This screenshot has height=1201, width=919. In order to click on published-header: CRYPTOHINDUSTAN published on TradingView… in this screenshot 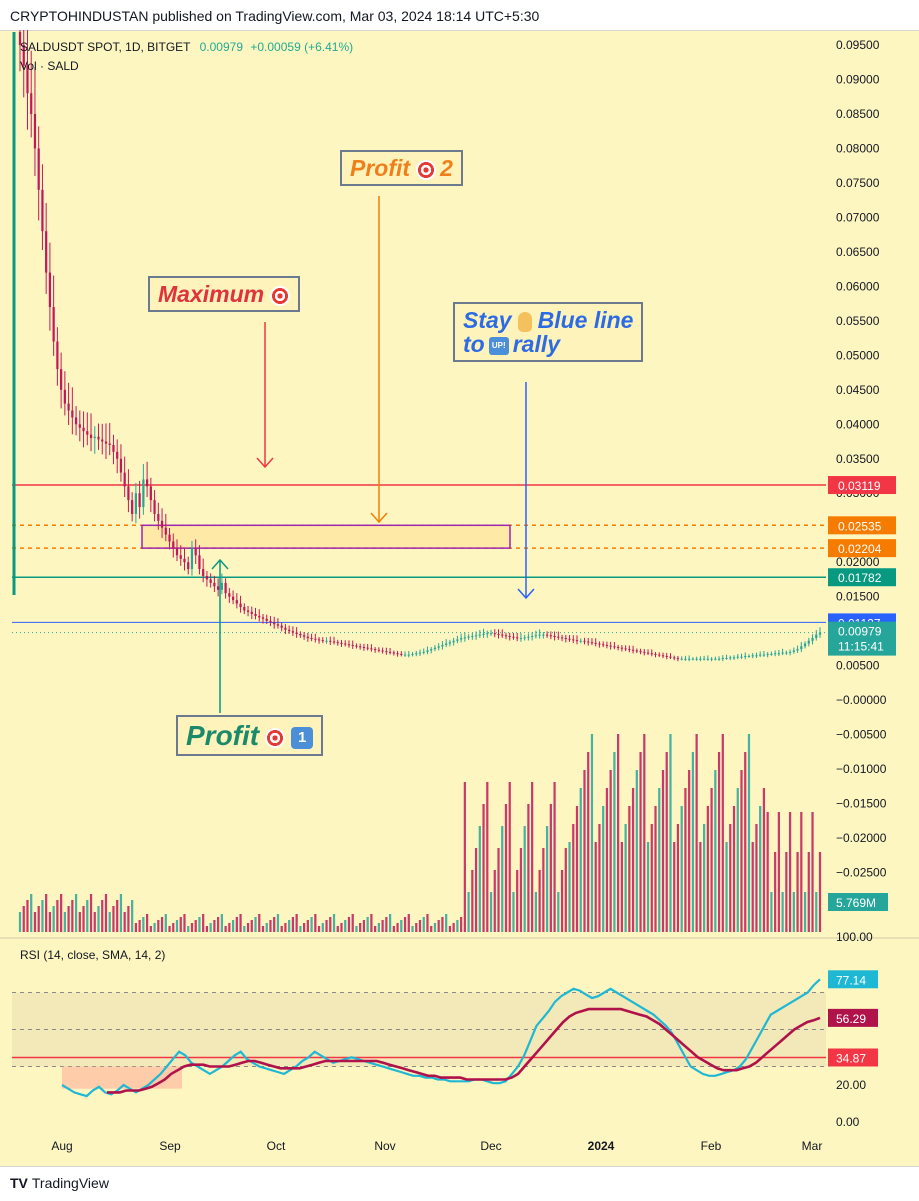, I will do `click(459, 15)`.